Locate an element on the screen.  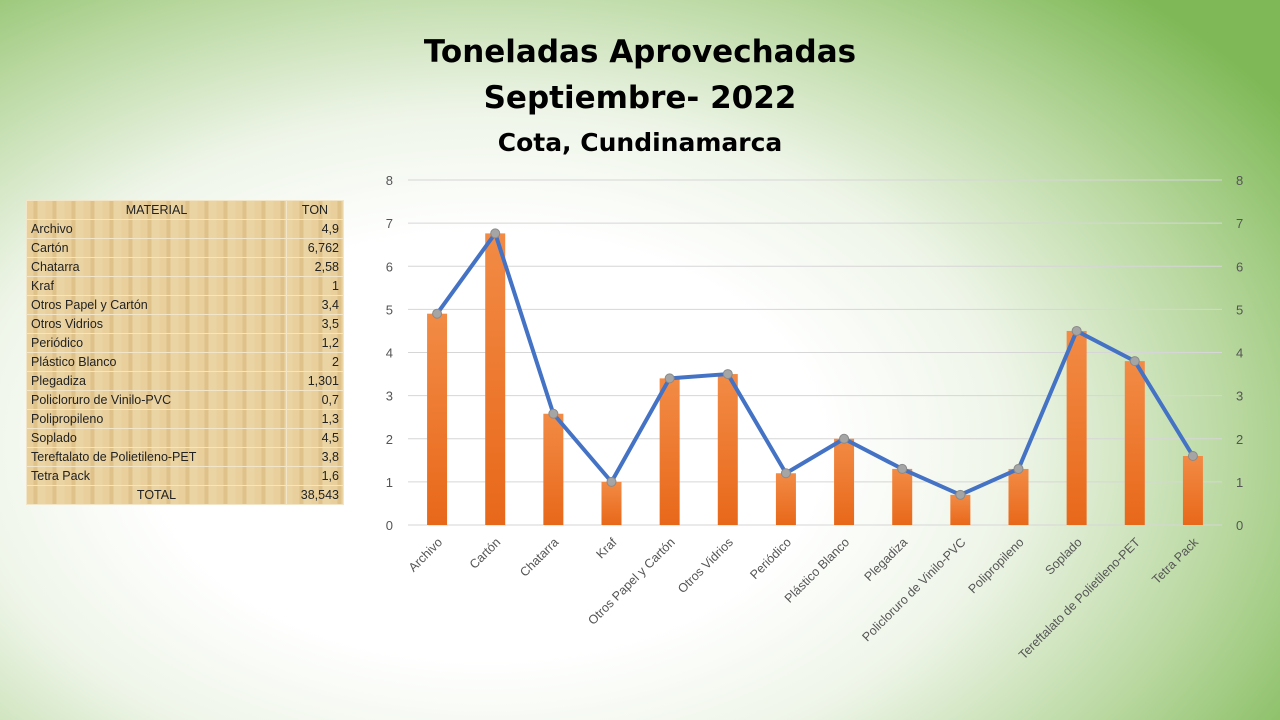
x-tick-label: Soplado is located at coordinates (1063, 556).